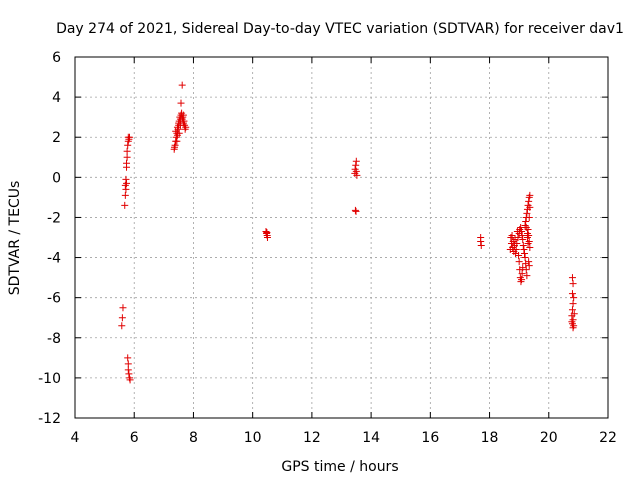 Image resolution: width=640 pixels, height=480 pixels. Describe the element at coordinates (549, 438) in the screenshot. I see `x-tick-label: 20` at that location.